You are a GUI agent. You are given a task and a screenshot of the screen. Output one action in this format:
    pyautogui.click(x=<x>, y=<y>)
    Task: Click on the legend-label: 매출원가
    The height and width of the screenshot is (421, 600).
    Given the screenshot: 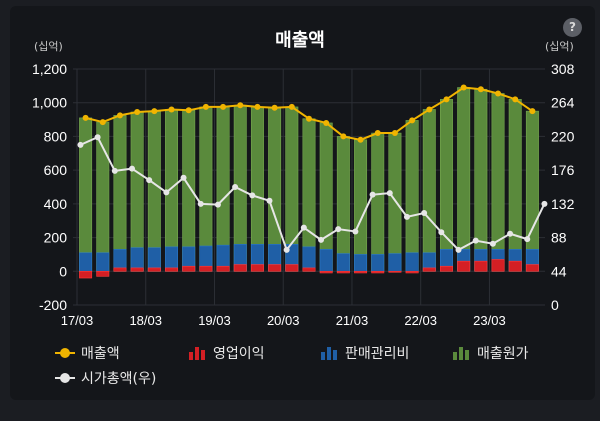 What is the action you would take?
    pyautogui.click(x=503, y=354)
    